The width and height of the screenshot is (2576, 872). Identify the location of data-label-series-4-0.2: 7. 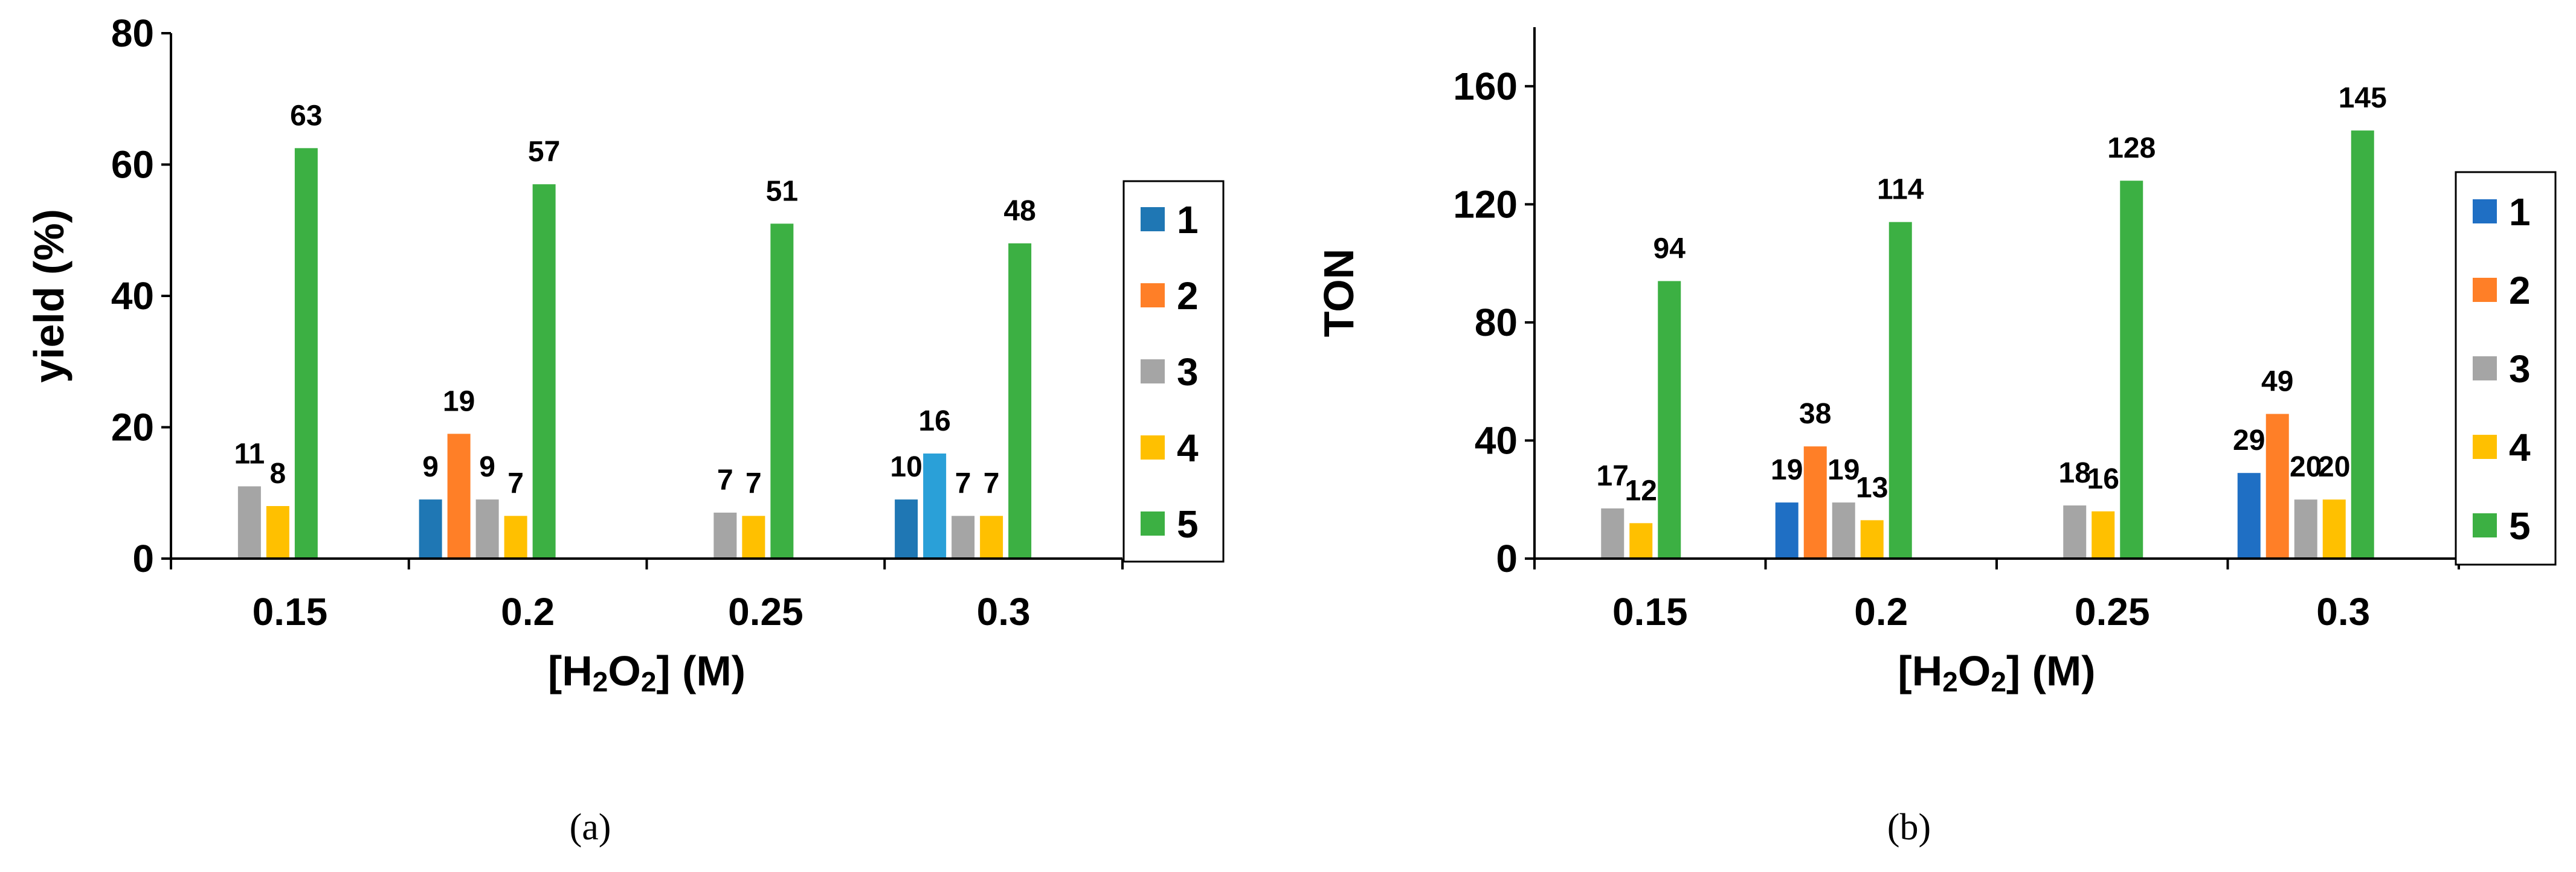
(516, 483).